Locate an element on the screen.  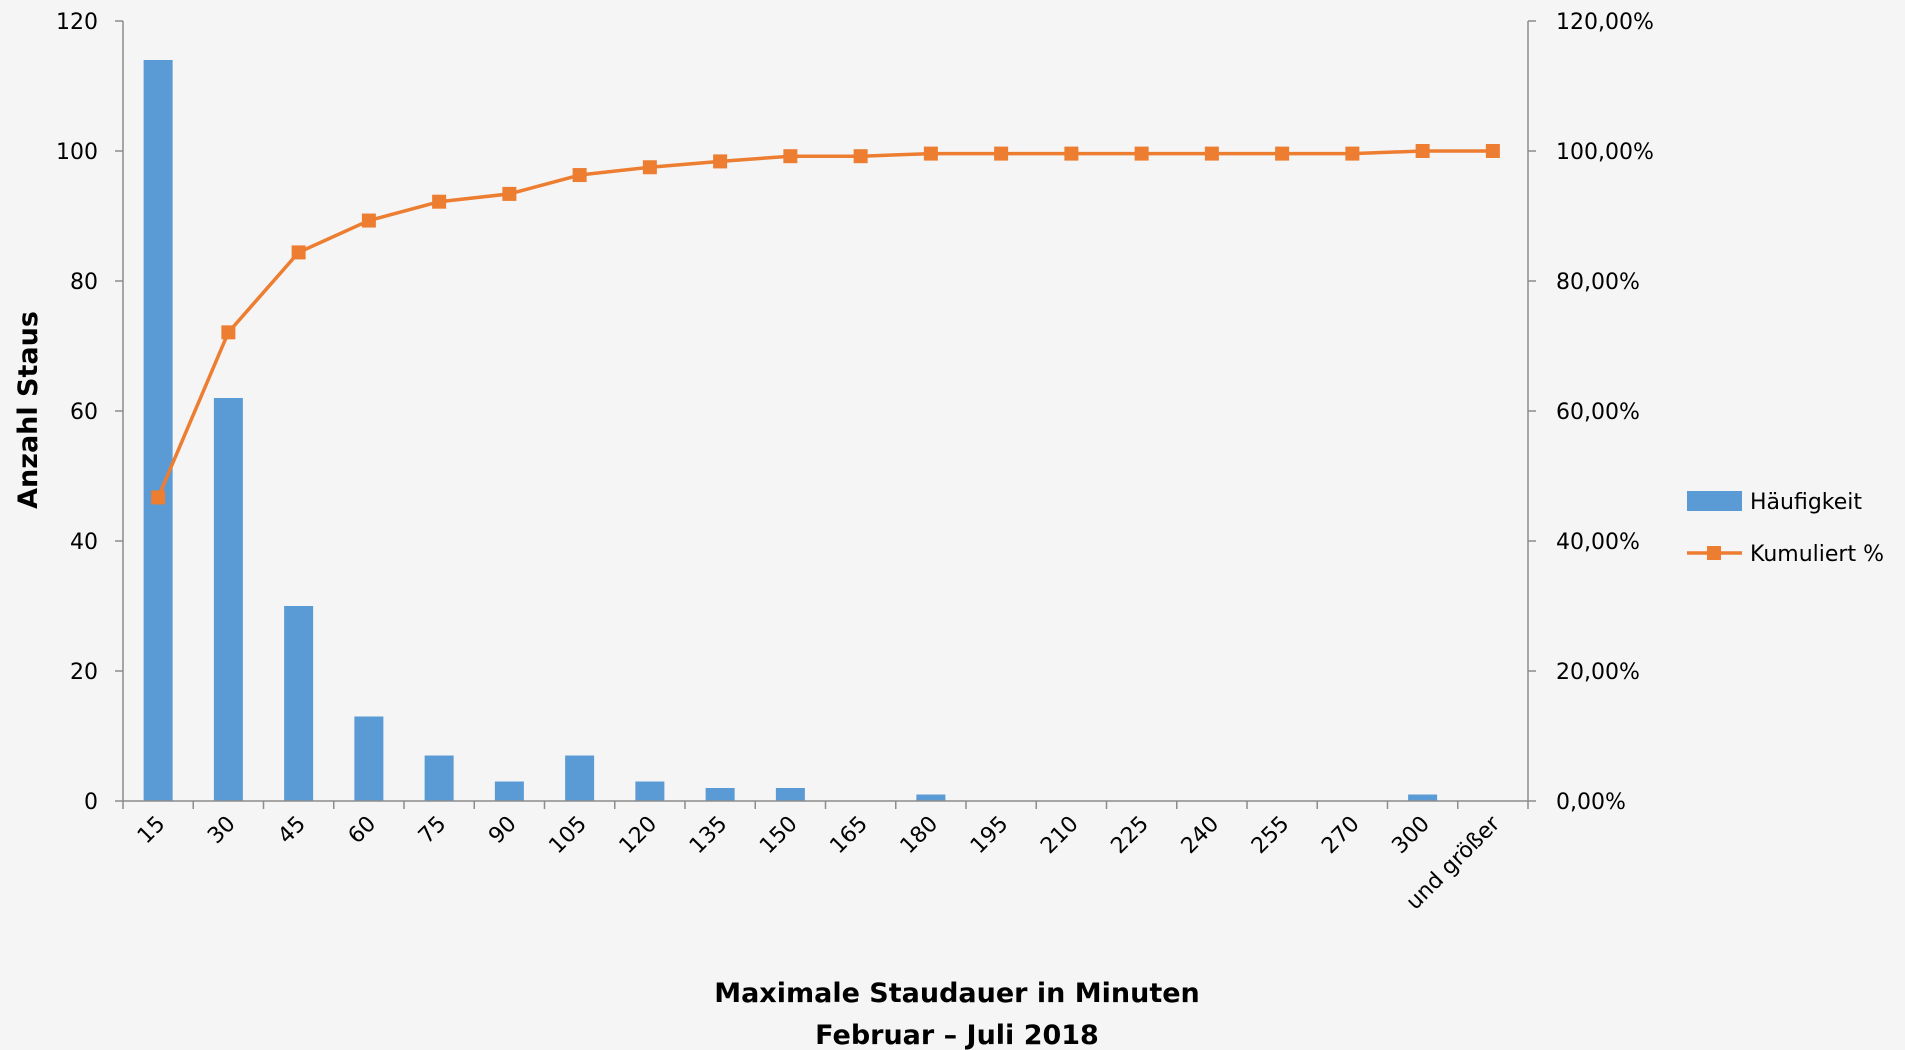
x-tick-label: 90 is located at coordinates (502, 830).